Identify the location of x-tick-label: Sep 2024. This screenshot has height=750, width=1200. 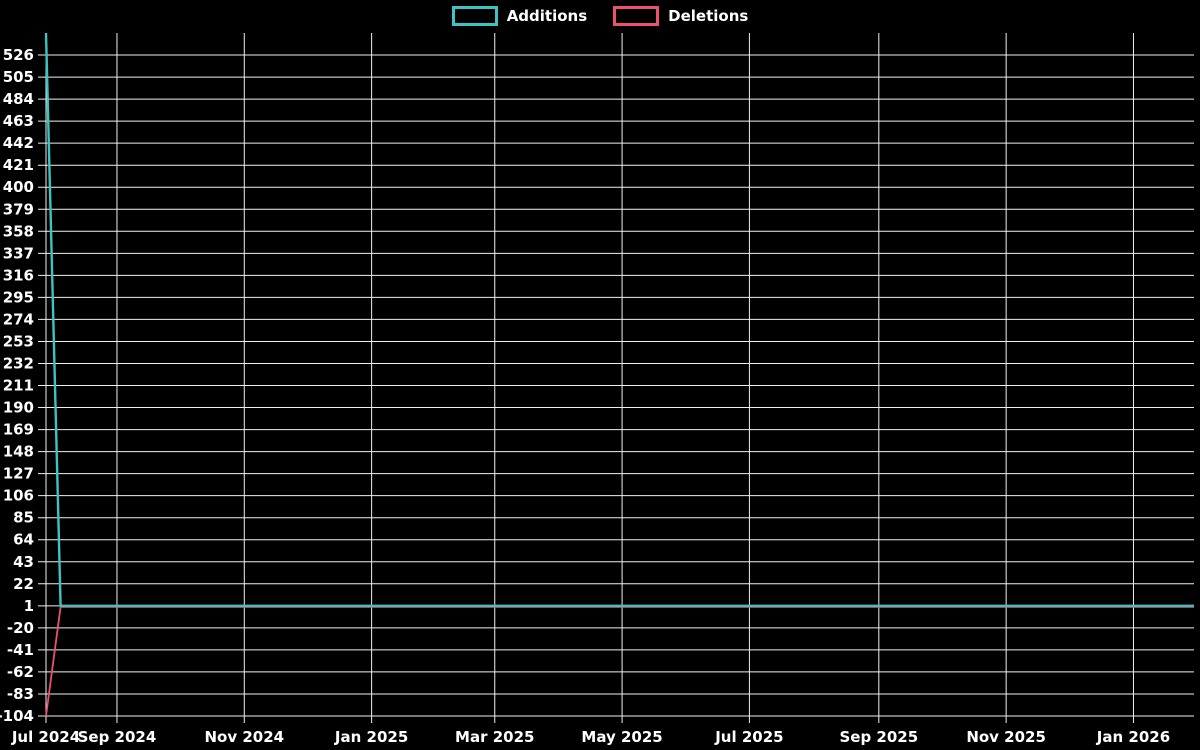
(117, 737).